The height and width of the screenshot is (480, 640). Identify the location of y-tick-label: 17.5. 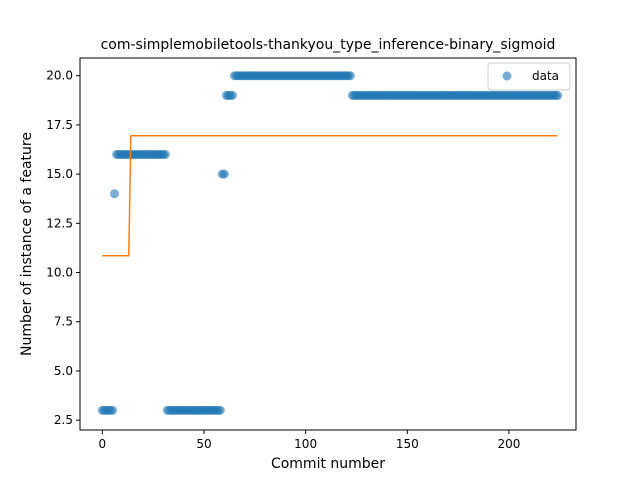
(59, 125).